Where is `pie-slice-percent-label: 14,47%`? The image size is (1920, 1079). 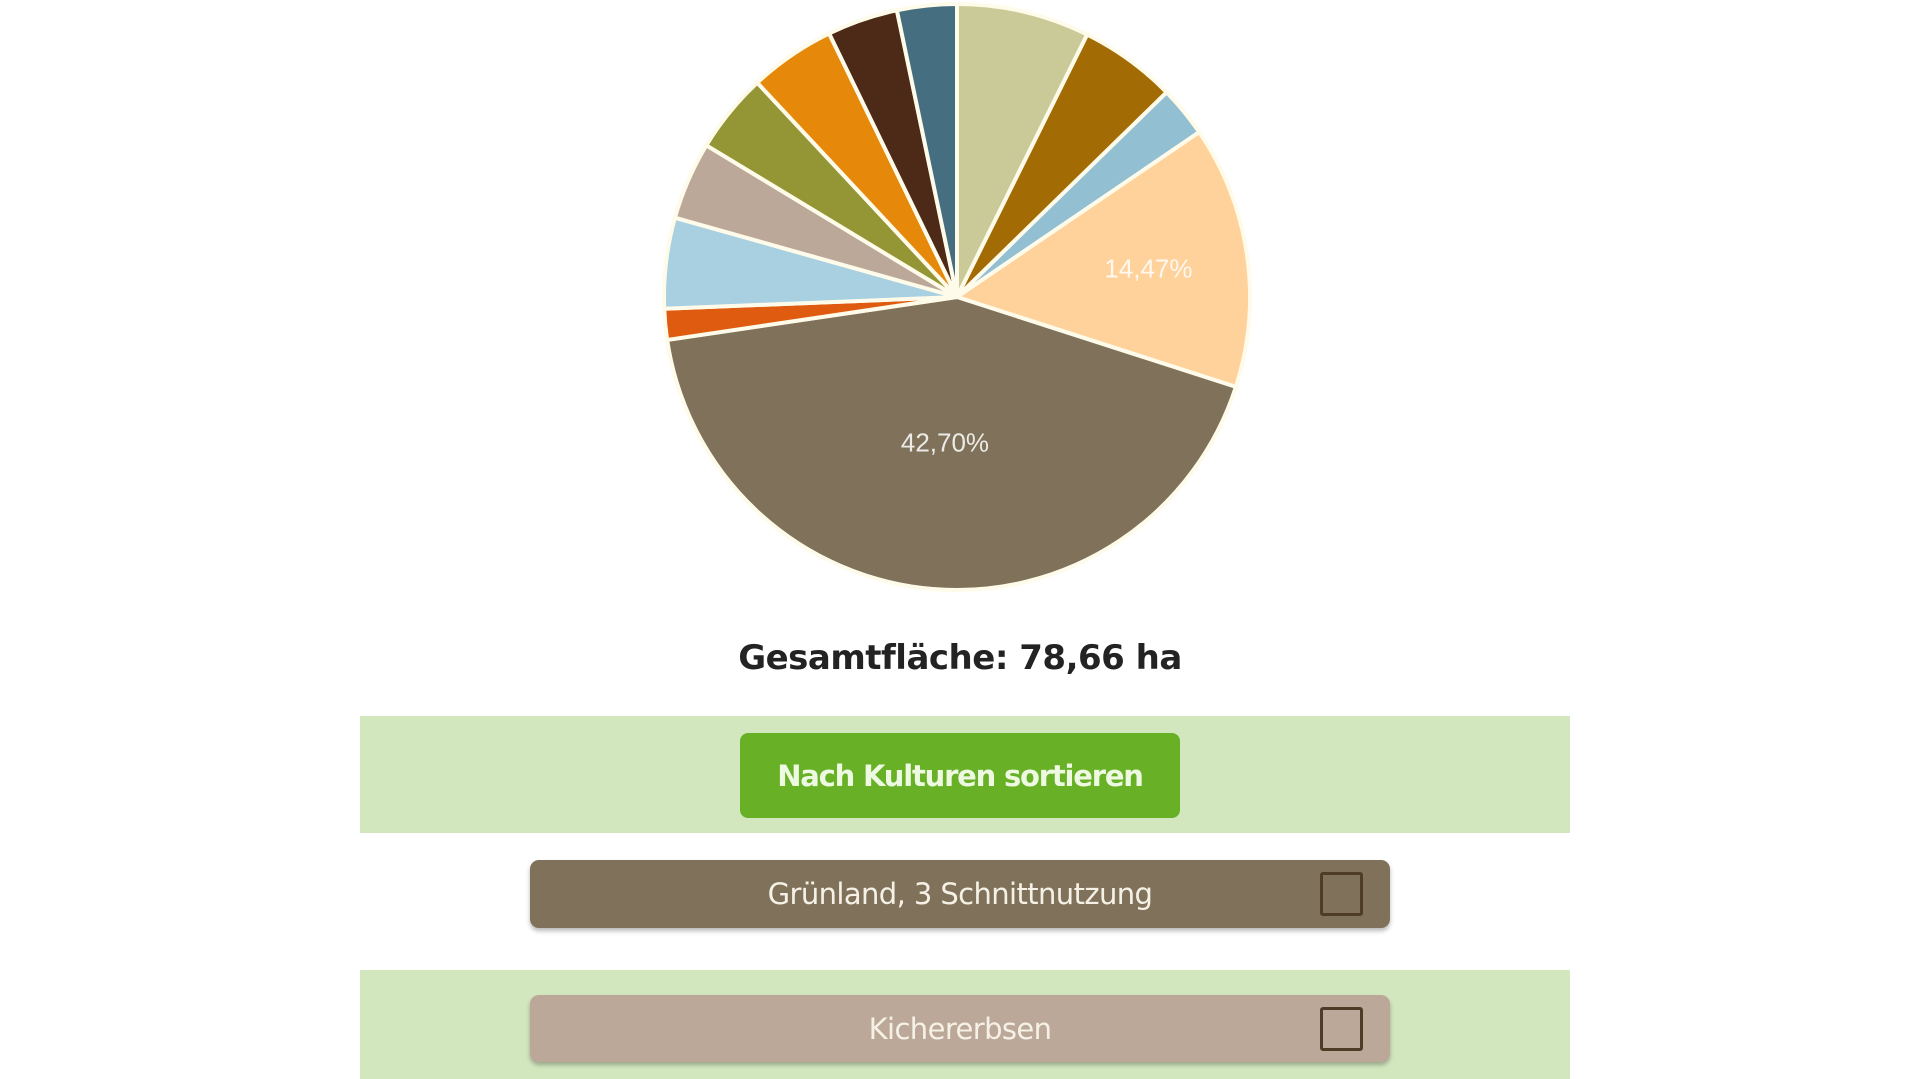
pie-slice-percent-label: 14,47% is located at coordinates (1148, 268).